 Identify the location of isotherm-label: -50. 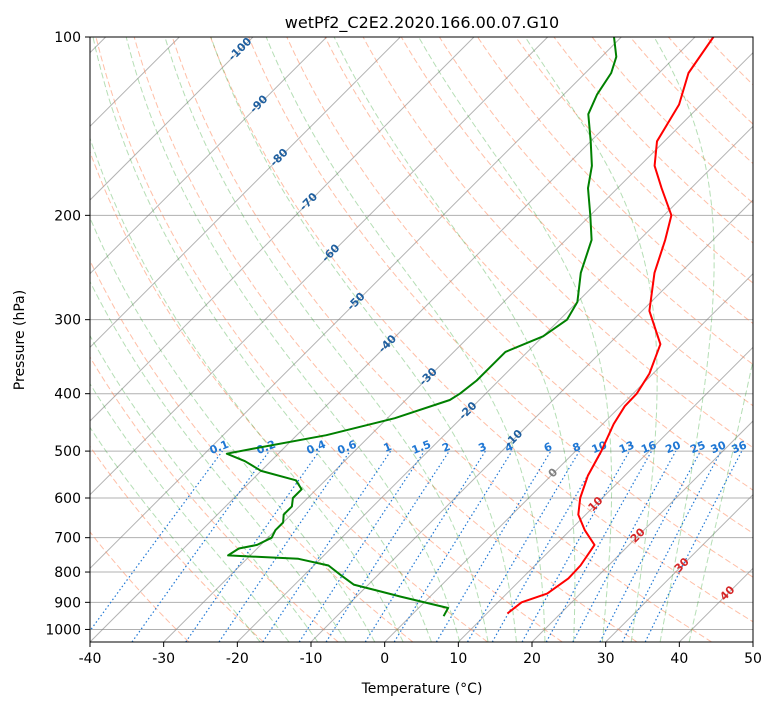
(355, 301).